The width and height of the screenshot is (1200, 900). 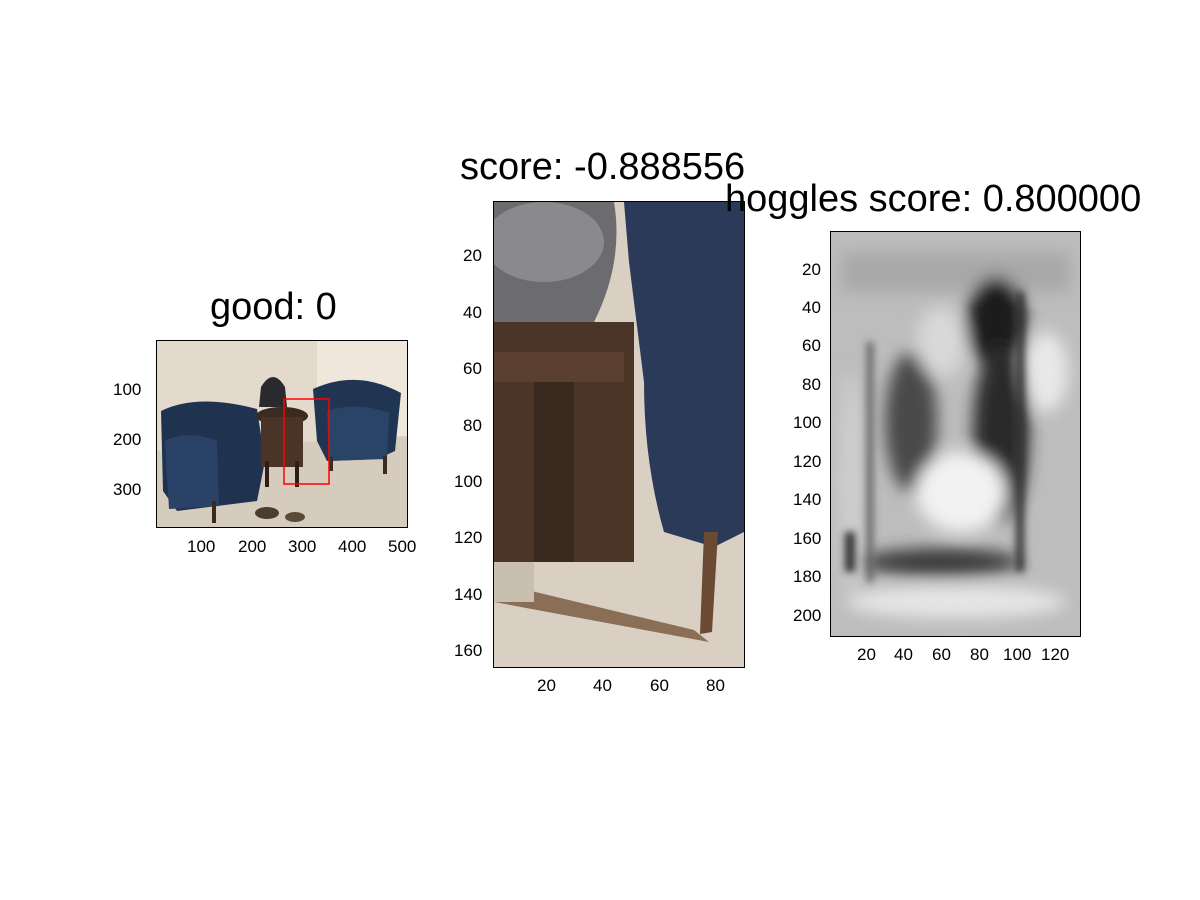 I want to click on panel2-xtick: 60, so click(x=659, y=685).